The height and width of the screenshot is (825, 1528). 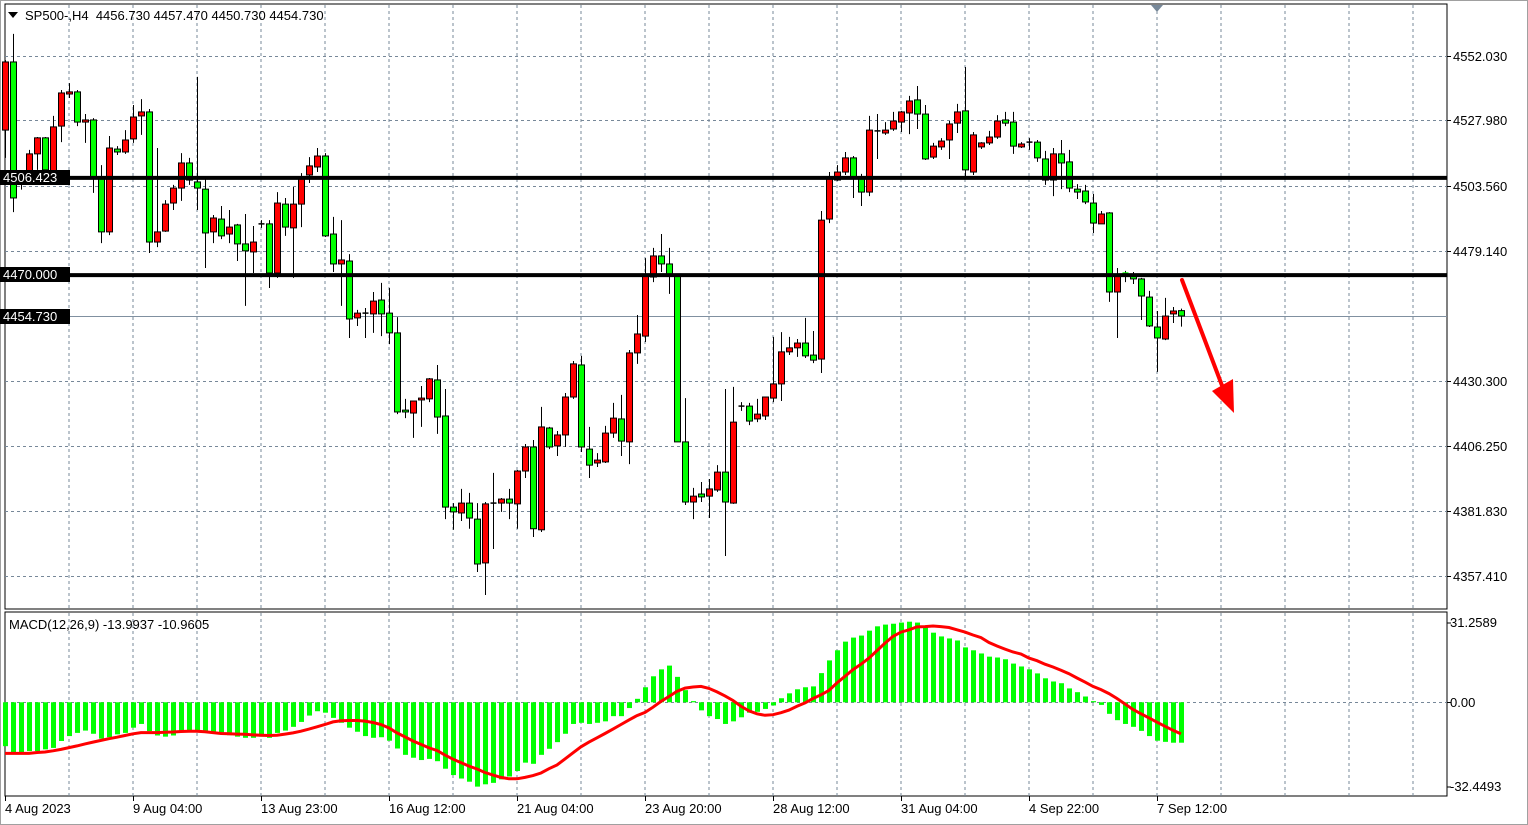 I want to click on y-tick-label: 4406.250, so click(x=1480, y=446).